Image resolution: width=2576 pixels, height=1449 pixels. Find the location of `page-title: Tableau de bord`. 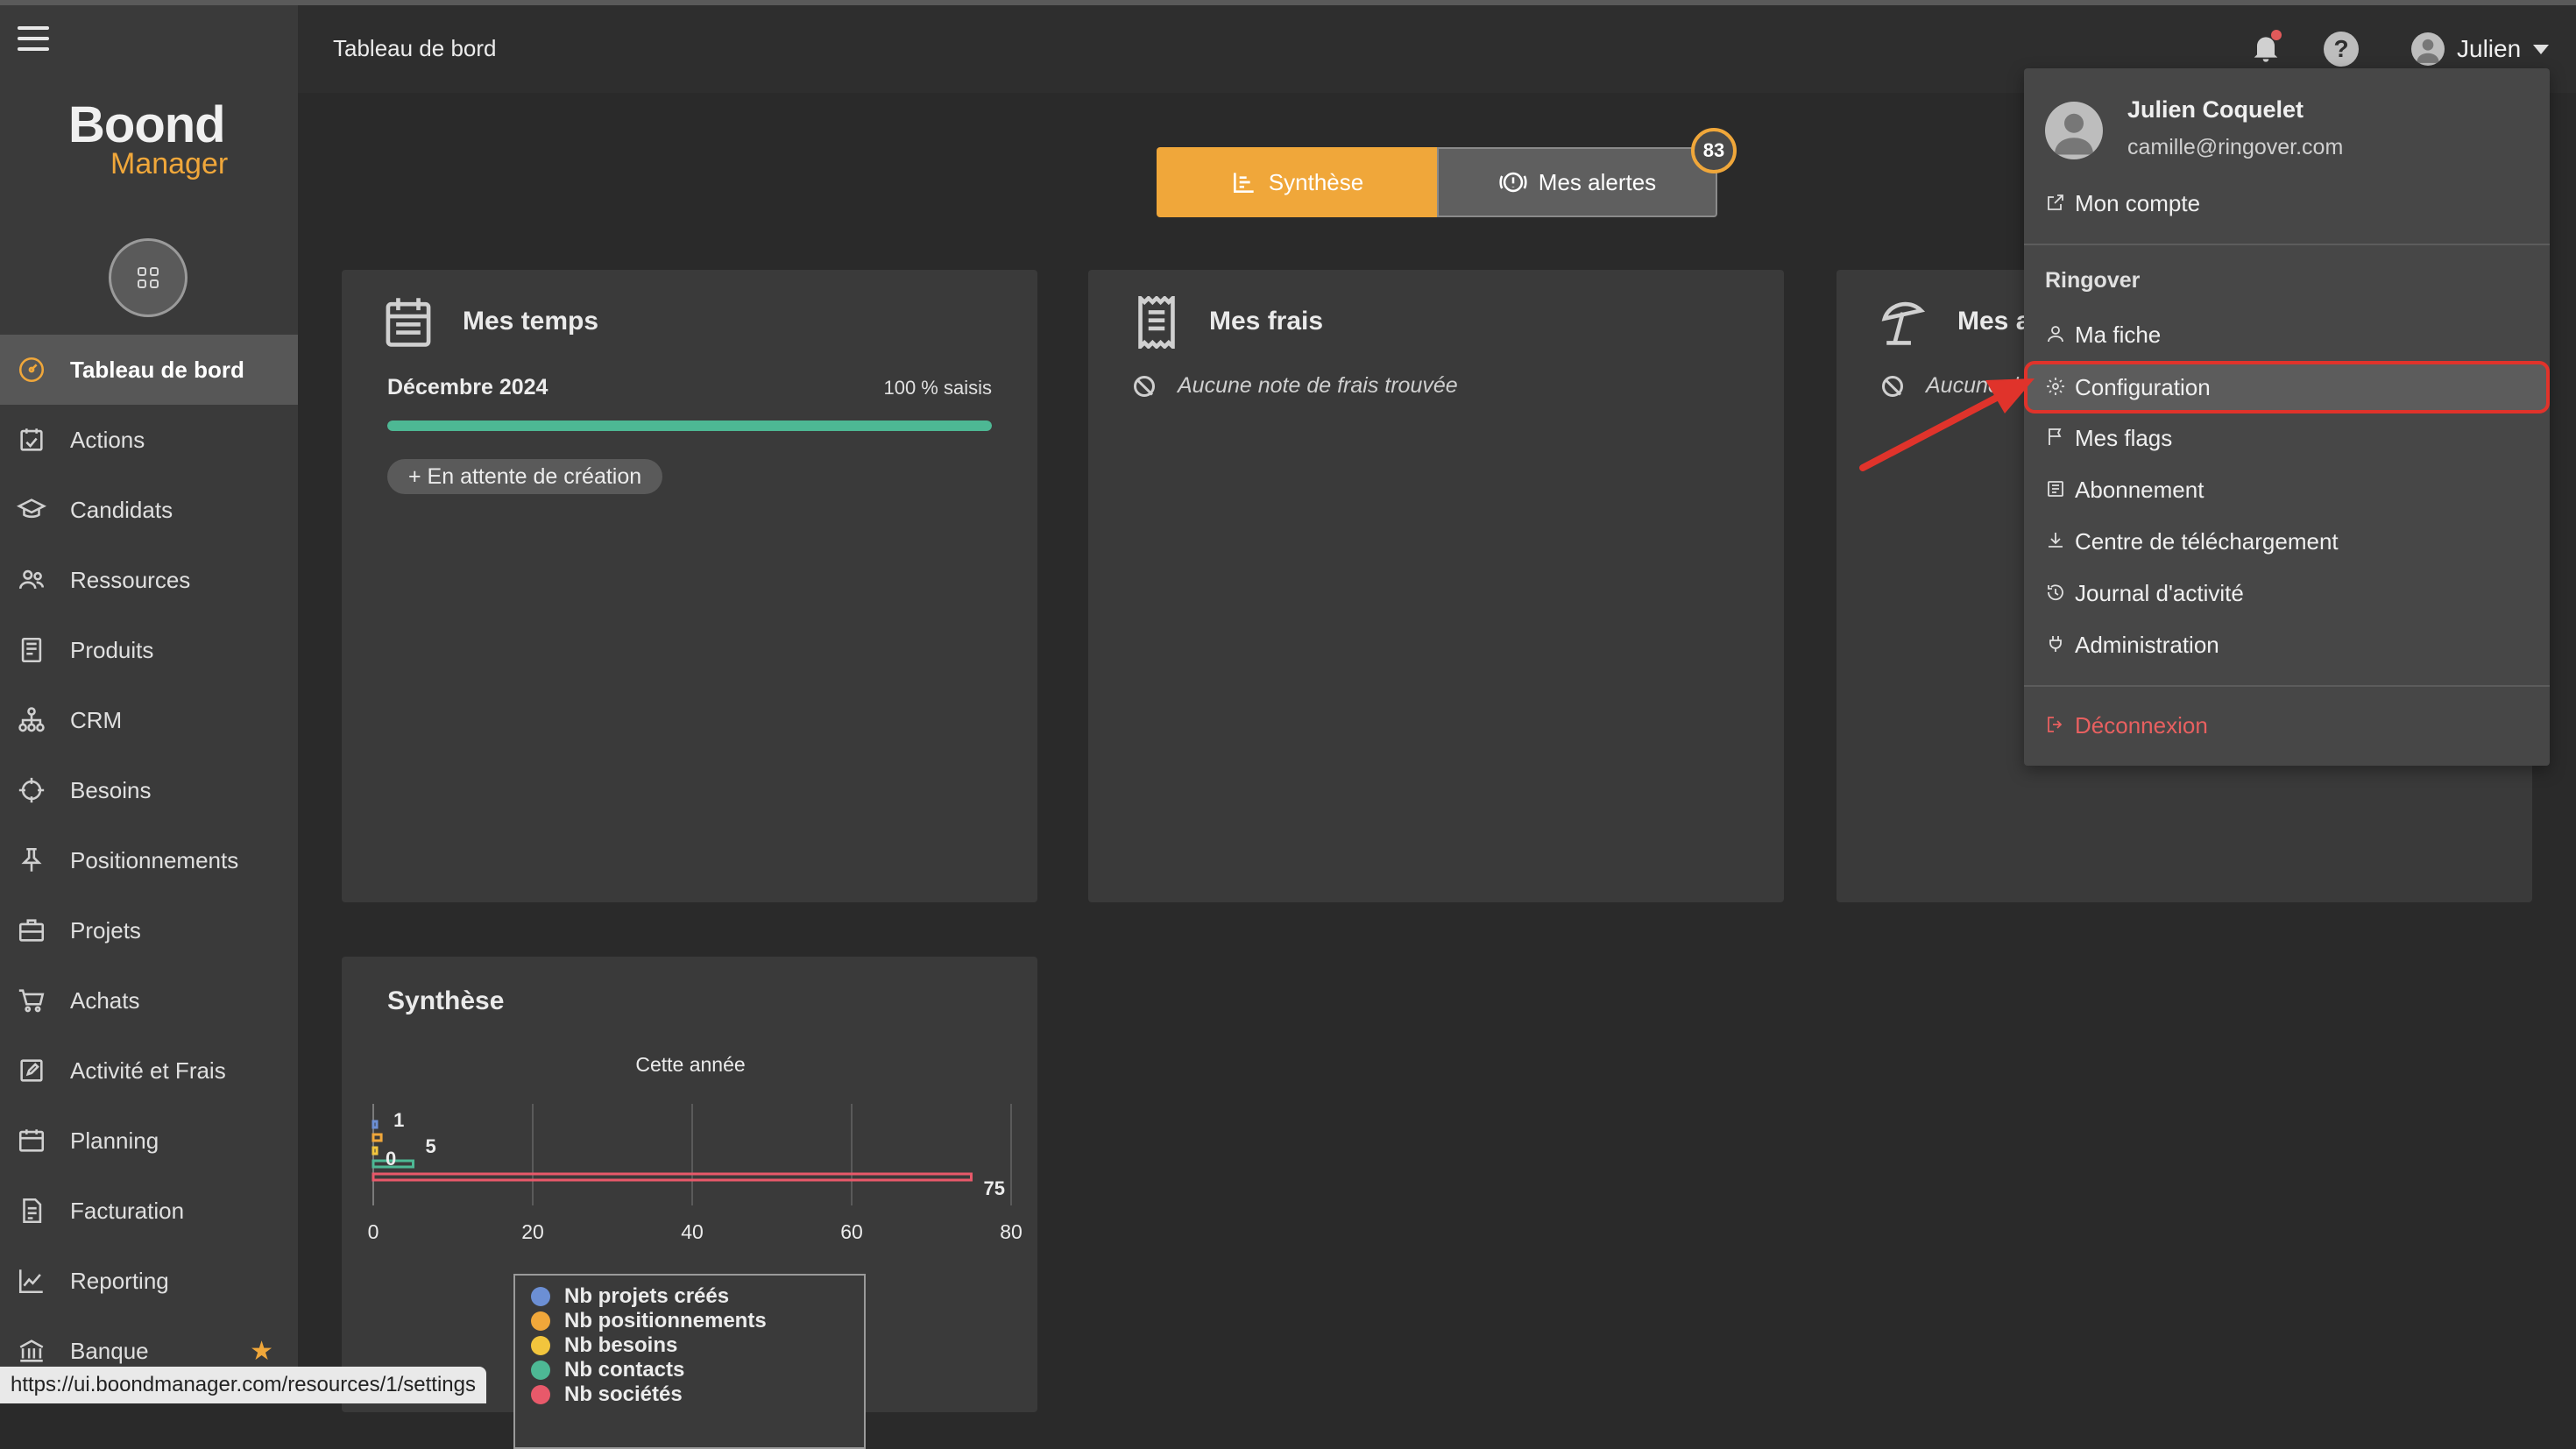

page-title: Tableau de bord is located at coordinates (415, 48).